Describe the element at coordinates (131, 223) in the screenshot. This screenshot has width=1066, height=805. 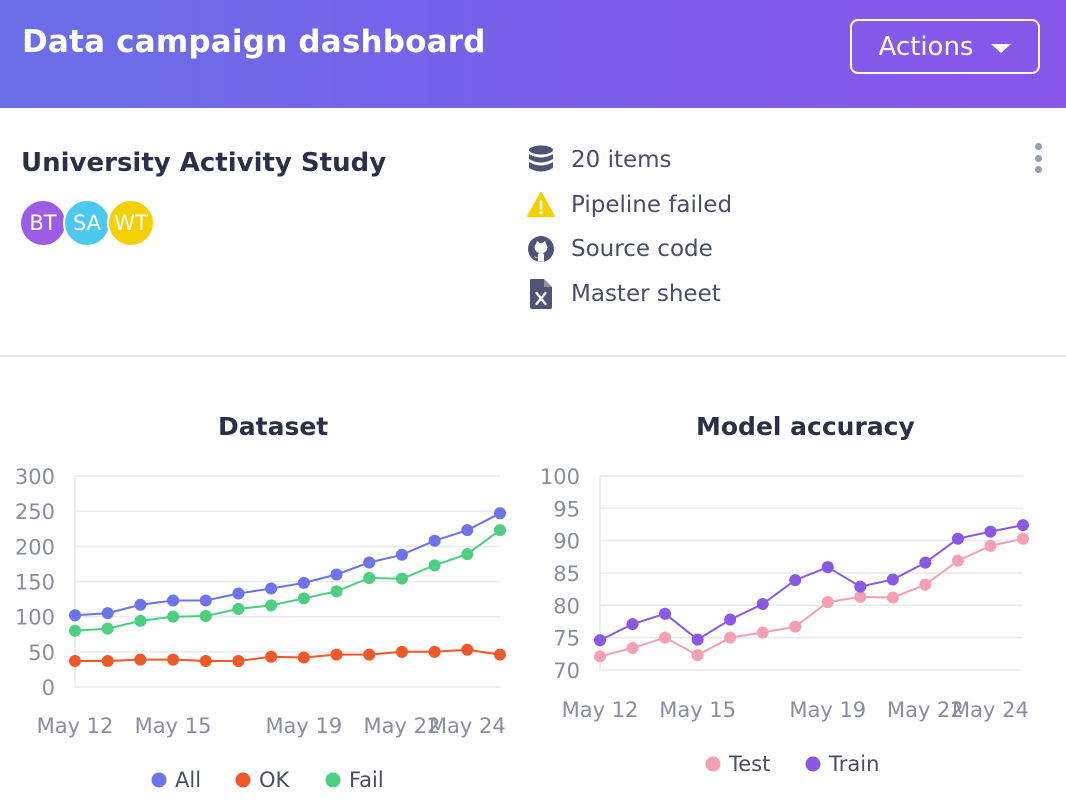
I see `avatar: WT` at that location.